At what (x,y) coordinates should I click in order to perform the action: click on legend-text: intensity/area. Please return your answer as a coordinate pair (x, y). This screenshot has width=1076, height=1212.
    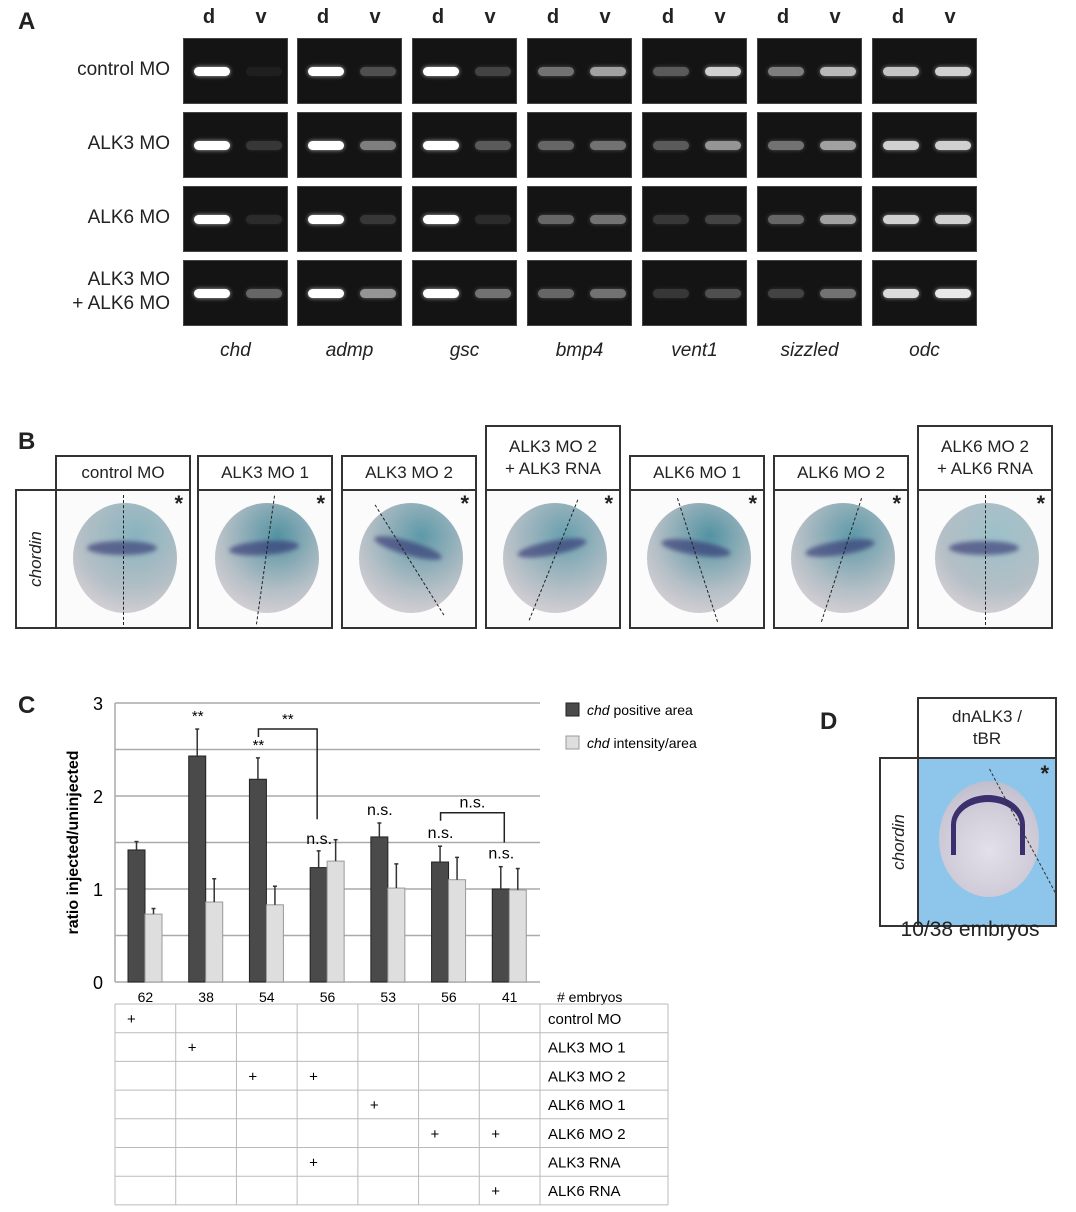
    Looking at the image, I should click on (653, 743).